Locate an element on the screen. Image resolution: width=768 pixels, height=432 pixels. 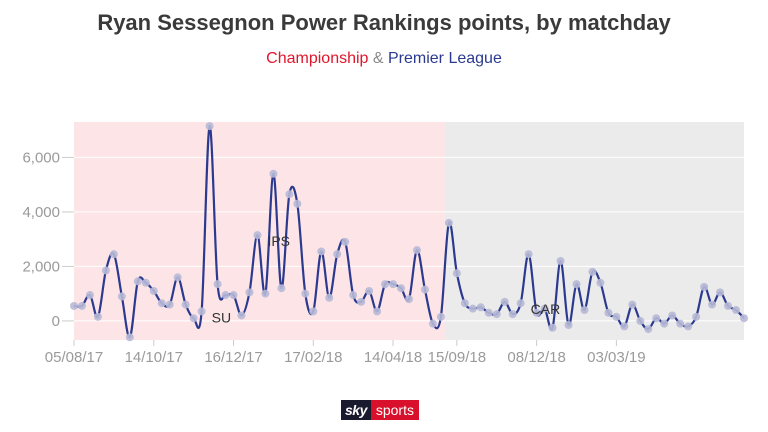
x-tick-label: 05/08/17 is located at coordinates (74, 357).